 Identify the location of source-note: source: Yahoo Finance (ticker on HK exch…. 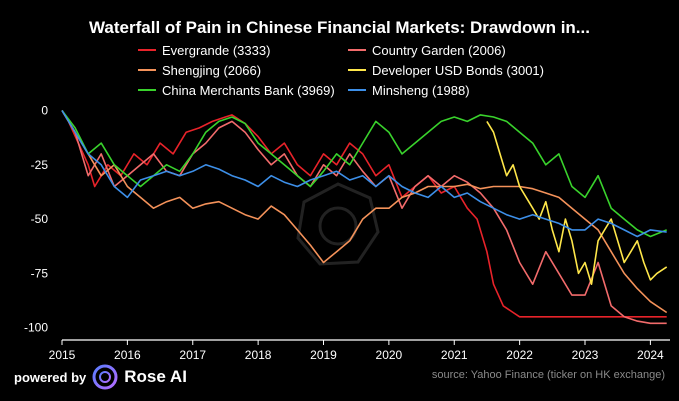
(548, 375).